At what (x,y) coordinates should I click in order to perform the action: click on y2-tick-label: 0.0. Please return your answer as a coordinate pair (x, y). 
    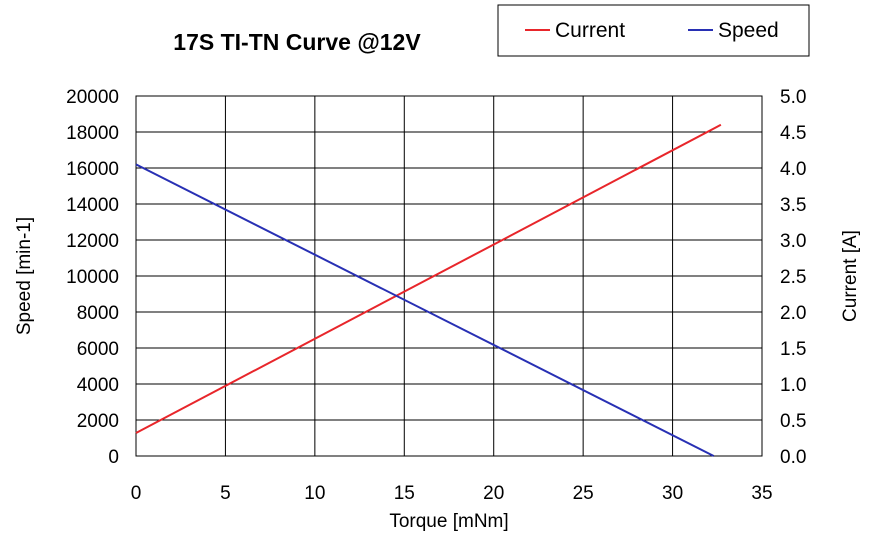
    Looking at the image, I should click on (793, 457).